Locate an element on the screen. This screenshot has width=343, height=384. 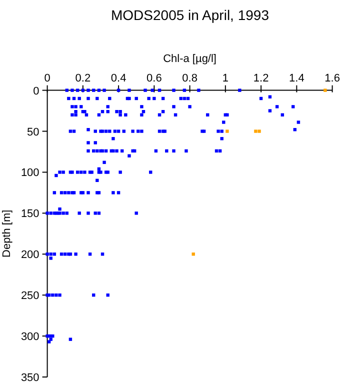
chart-title: MODS2005 in April, 1993 is located at coordinates (190, 15).